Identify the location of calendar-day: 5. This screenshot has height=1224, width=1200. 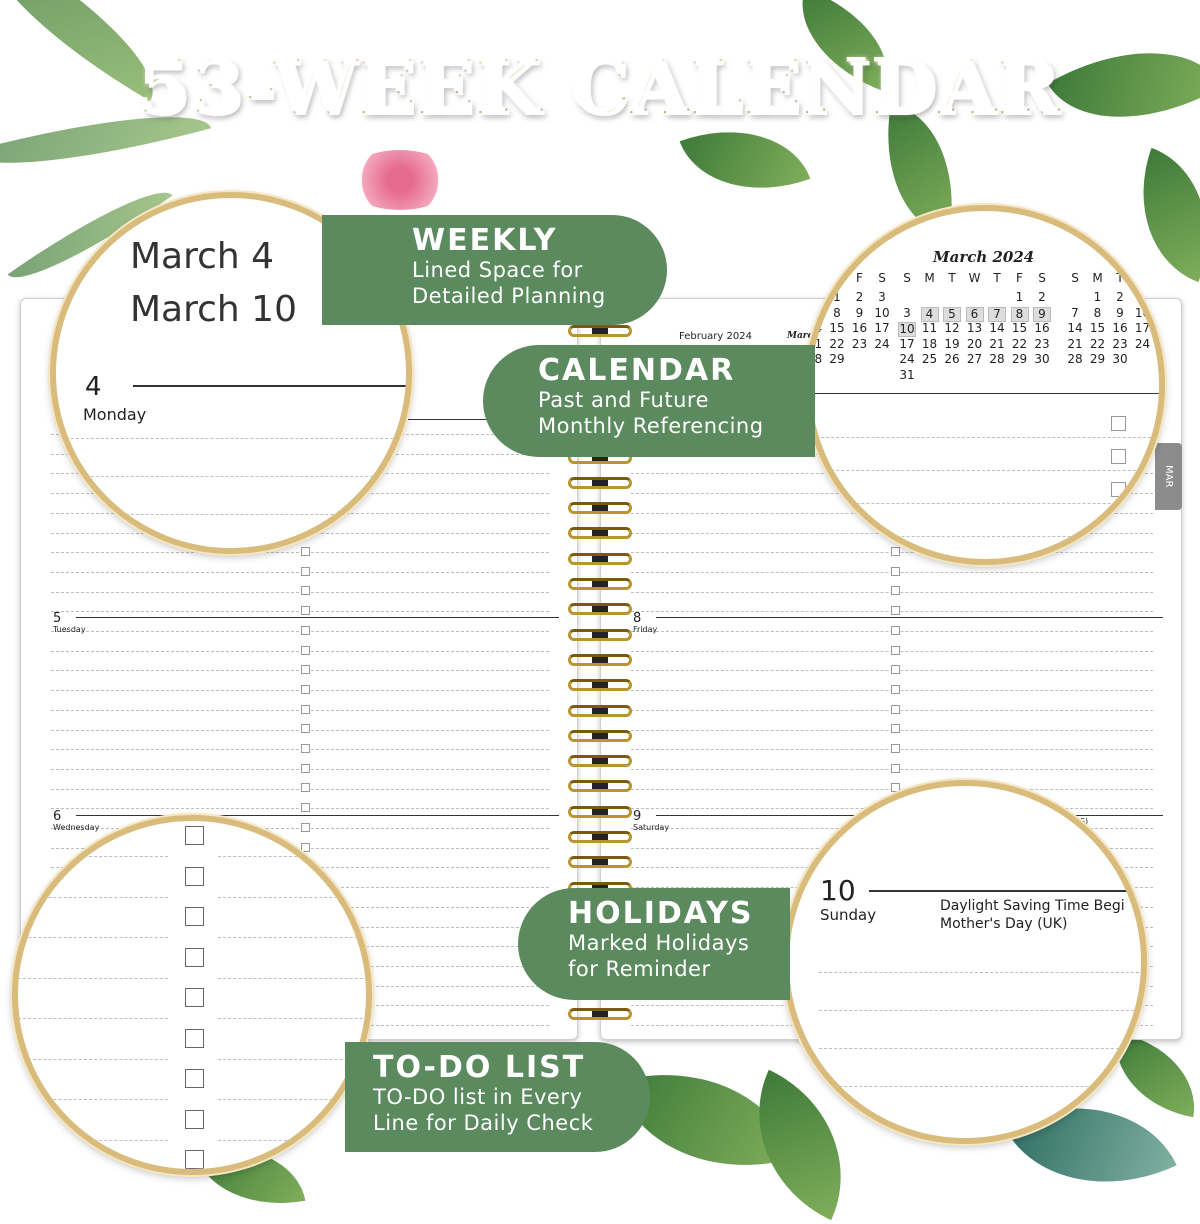
(952, 314).